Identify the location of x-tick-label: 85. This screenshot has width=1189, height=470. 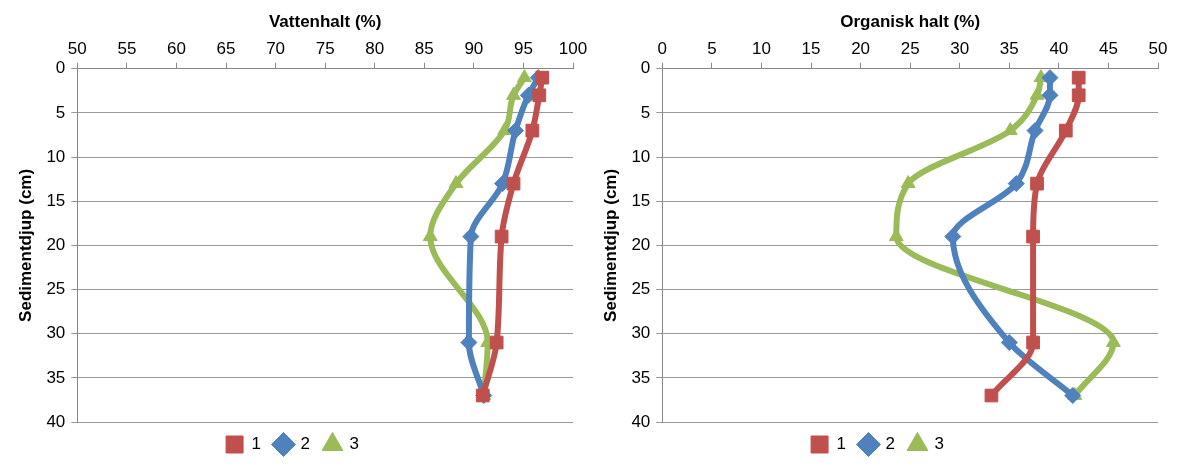
(424, 49).